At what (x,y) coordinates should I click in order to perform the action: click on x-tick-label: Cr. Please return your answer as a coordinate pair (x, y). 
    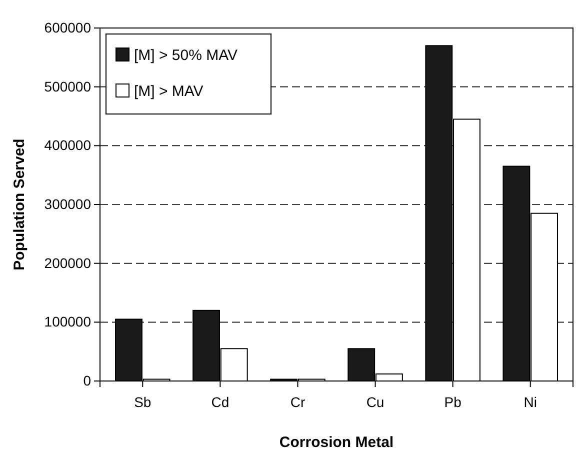
    Looking at the image, I should click on (298, 402).